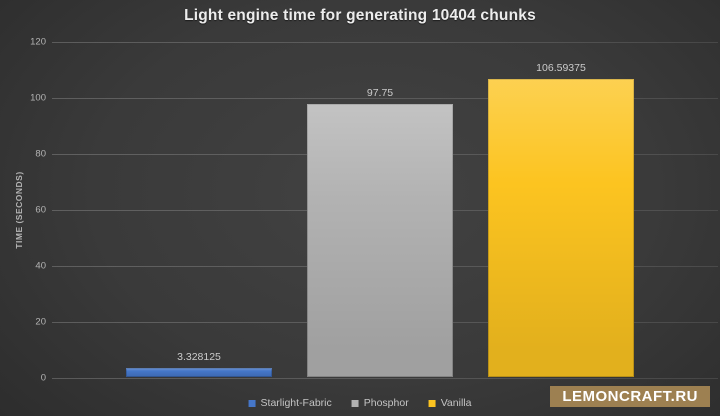  What do you see at coordinates (380, 93) in the screenshot?
I see `bar-value-label: 97.75` at bounding box center [380, 93].